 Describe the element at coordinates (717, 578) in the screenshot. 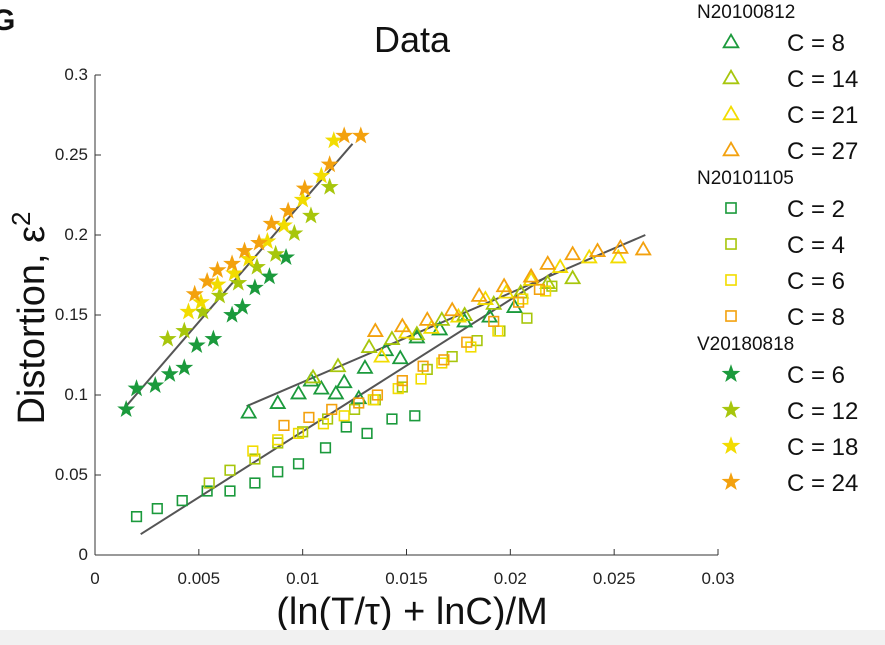

I see `x-tick-label: 0.03` at that location.